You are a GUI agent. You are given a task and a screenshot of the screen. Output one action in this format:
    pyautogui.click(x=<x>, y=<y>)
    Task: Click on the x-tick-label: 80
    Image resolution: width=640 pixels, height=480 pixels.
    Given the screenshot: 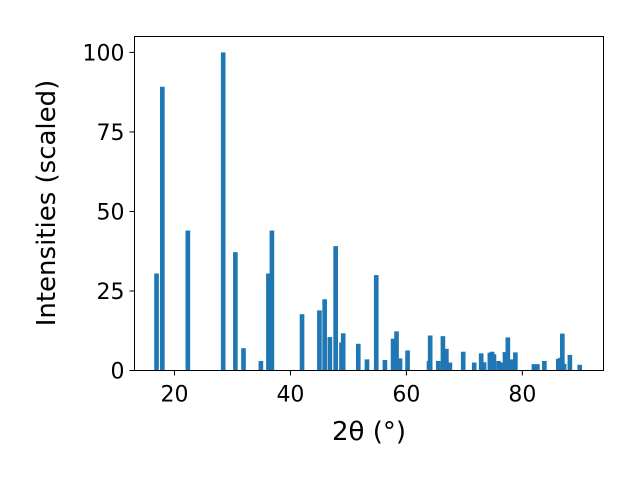 What is the action you would take?
    pyautogui.click(x=522, y=395)
    